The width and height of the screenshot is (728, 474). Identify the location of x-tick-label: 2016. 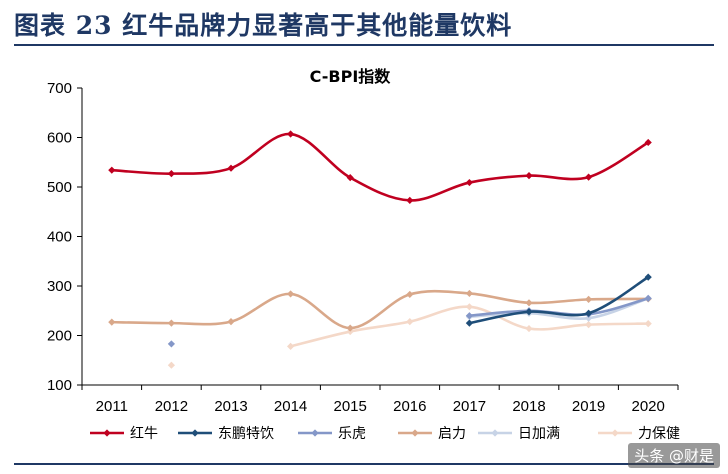
(409, 406).